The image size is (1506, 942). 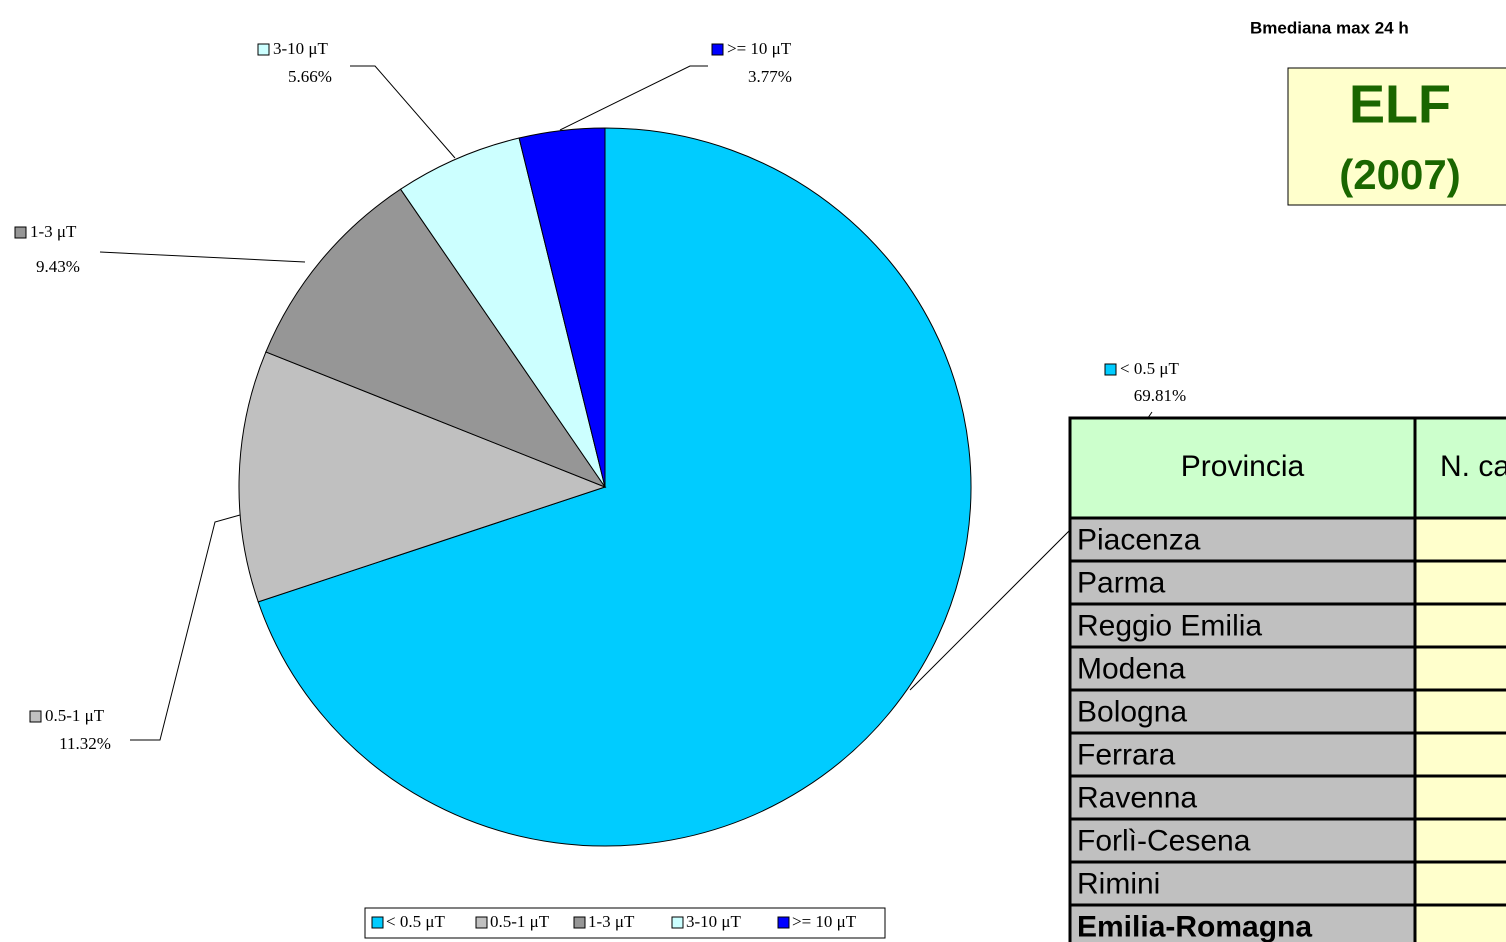 I want to click on legend-label: 3-10 μT, so click(x=714, y=921).